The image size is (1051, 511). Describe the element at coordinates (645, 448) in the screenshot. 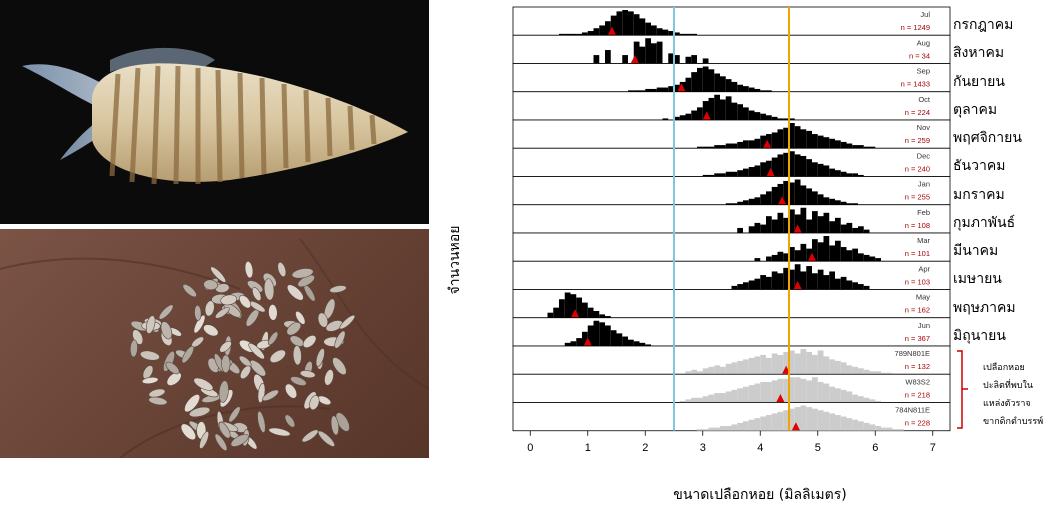

I see `x-tick-label: 2` at that location.